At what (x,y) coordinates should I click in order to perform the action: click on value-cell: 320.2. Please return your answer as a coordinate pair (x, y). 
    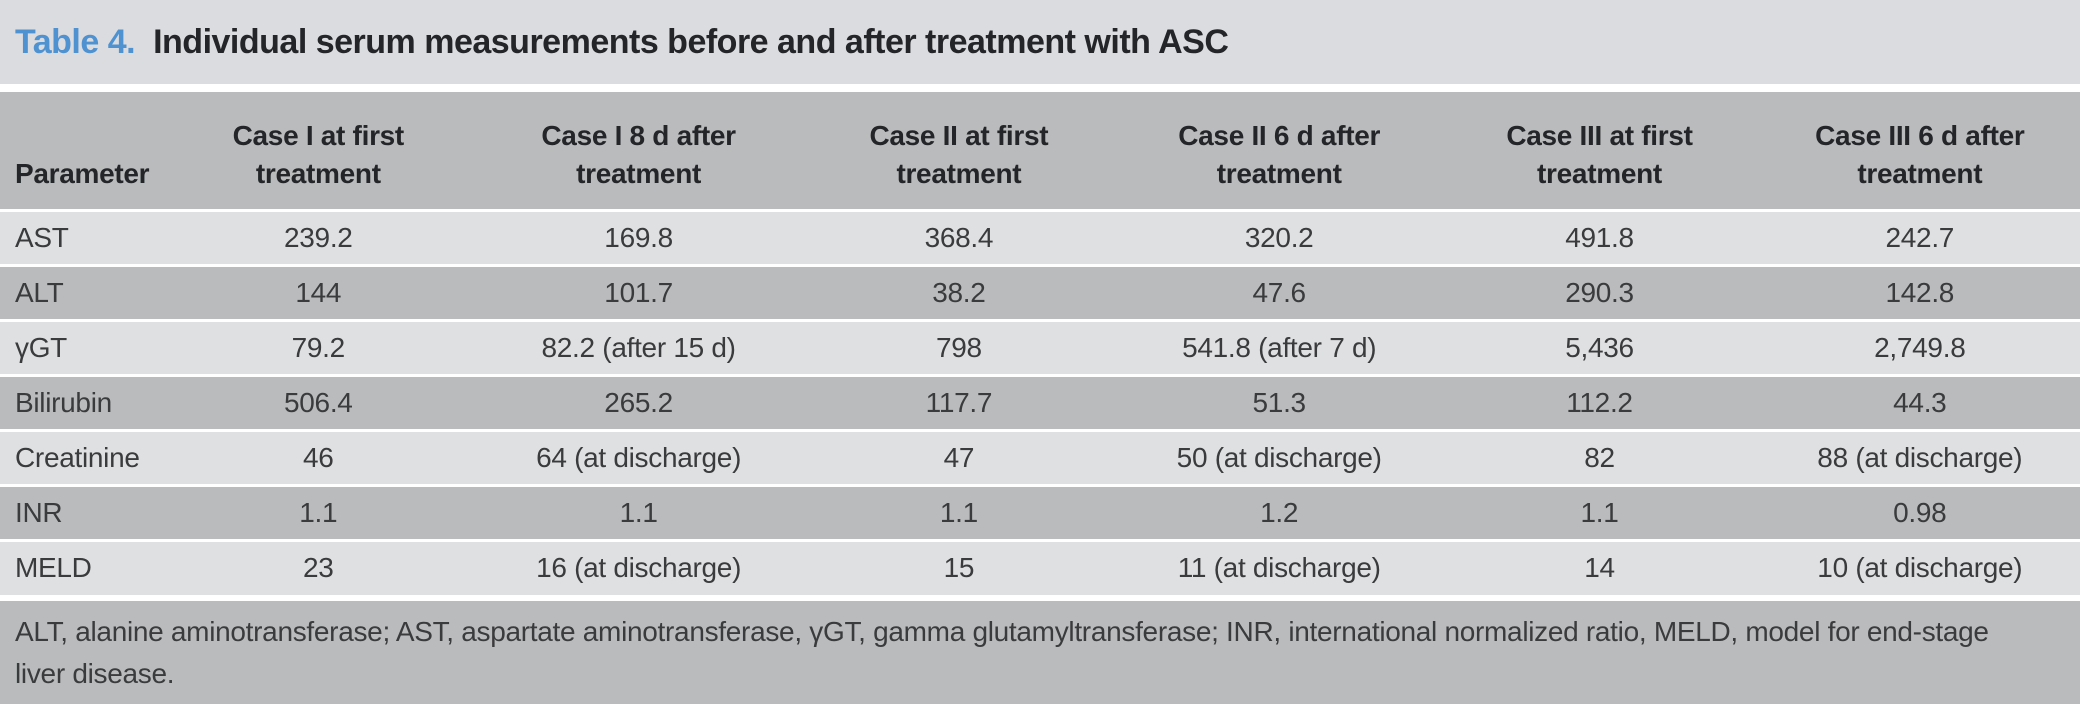
    Looking at the image, I should click on (1279, 236).